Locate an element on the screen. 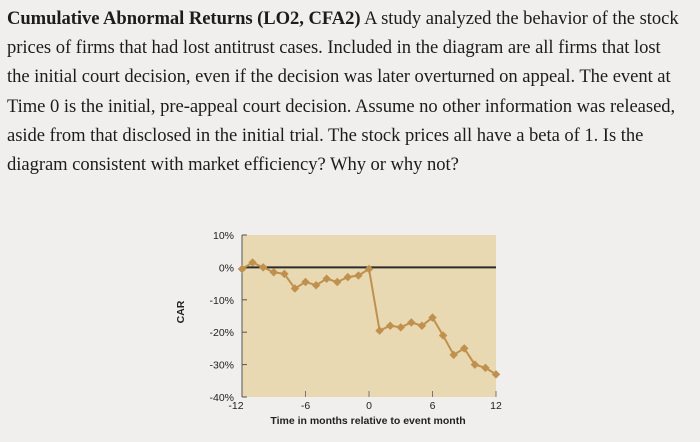 This screenshot has width=700, height=442. problem-title: Cumulative Abnormal Returns (LO2, CFA2) is located at coordinates (184, 18).